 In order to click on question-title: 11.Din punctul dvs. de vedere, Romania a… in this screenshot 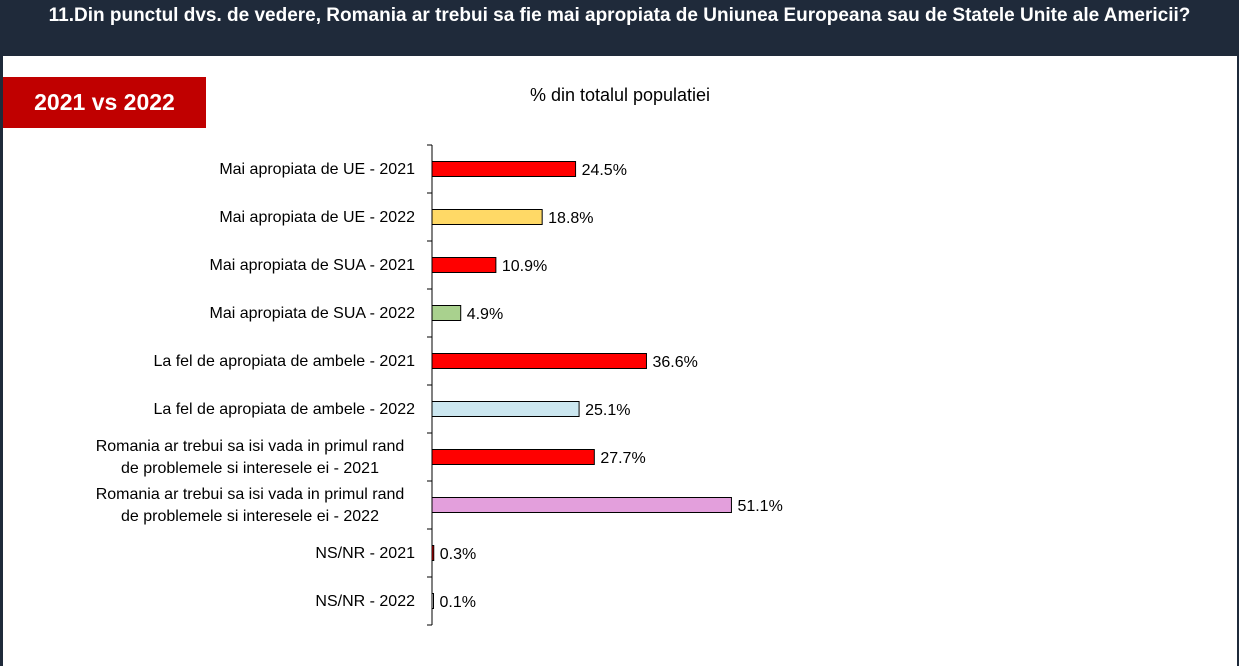, I will do `click(619, 15)`.